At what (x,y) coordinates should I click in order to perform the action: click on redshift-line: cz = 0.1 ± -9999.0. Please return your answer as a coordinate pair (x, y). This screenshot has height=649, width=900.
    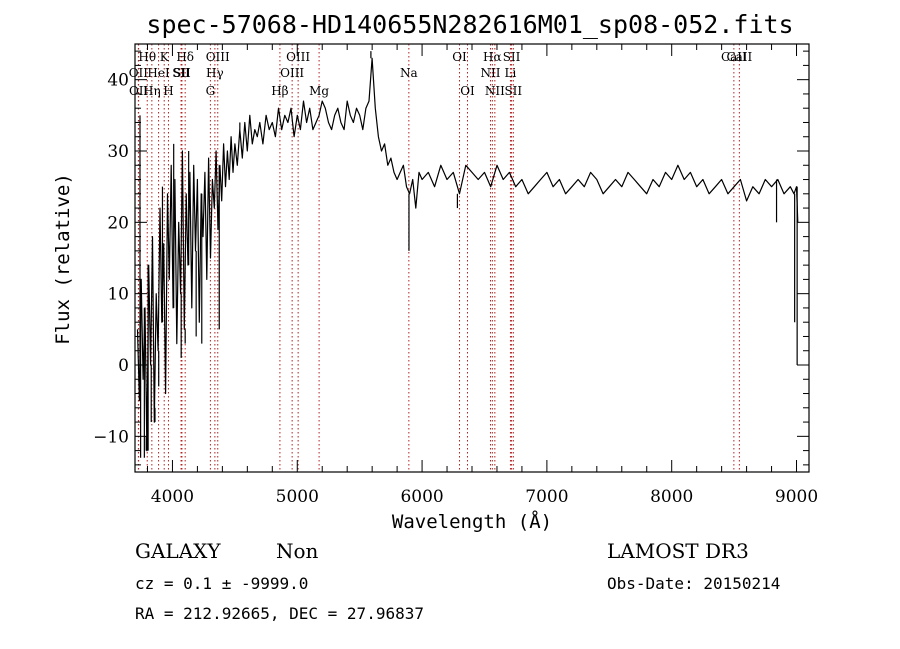
    Looking at the image, I should click on (222, 583).